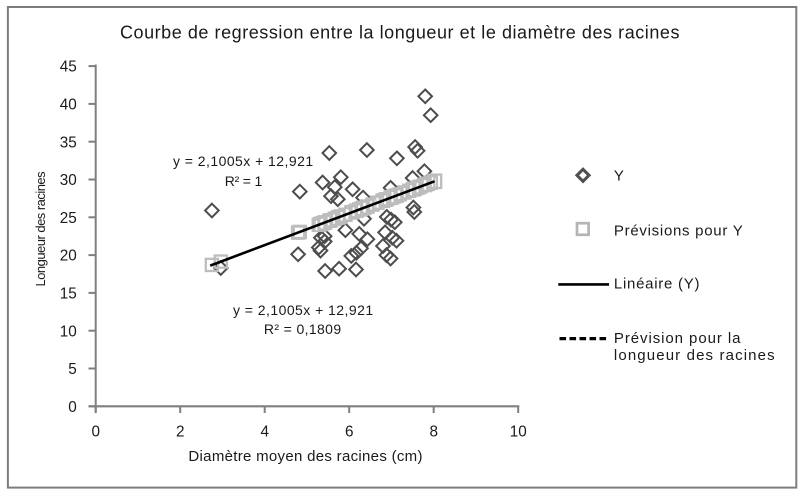 This screenshot has height=498, width=800. What do you see at coordinates (68, 105) in the screenshot?
I see `svg-text: 40` at bounding box center [68, 105].